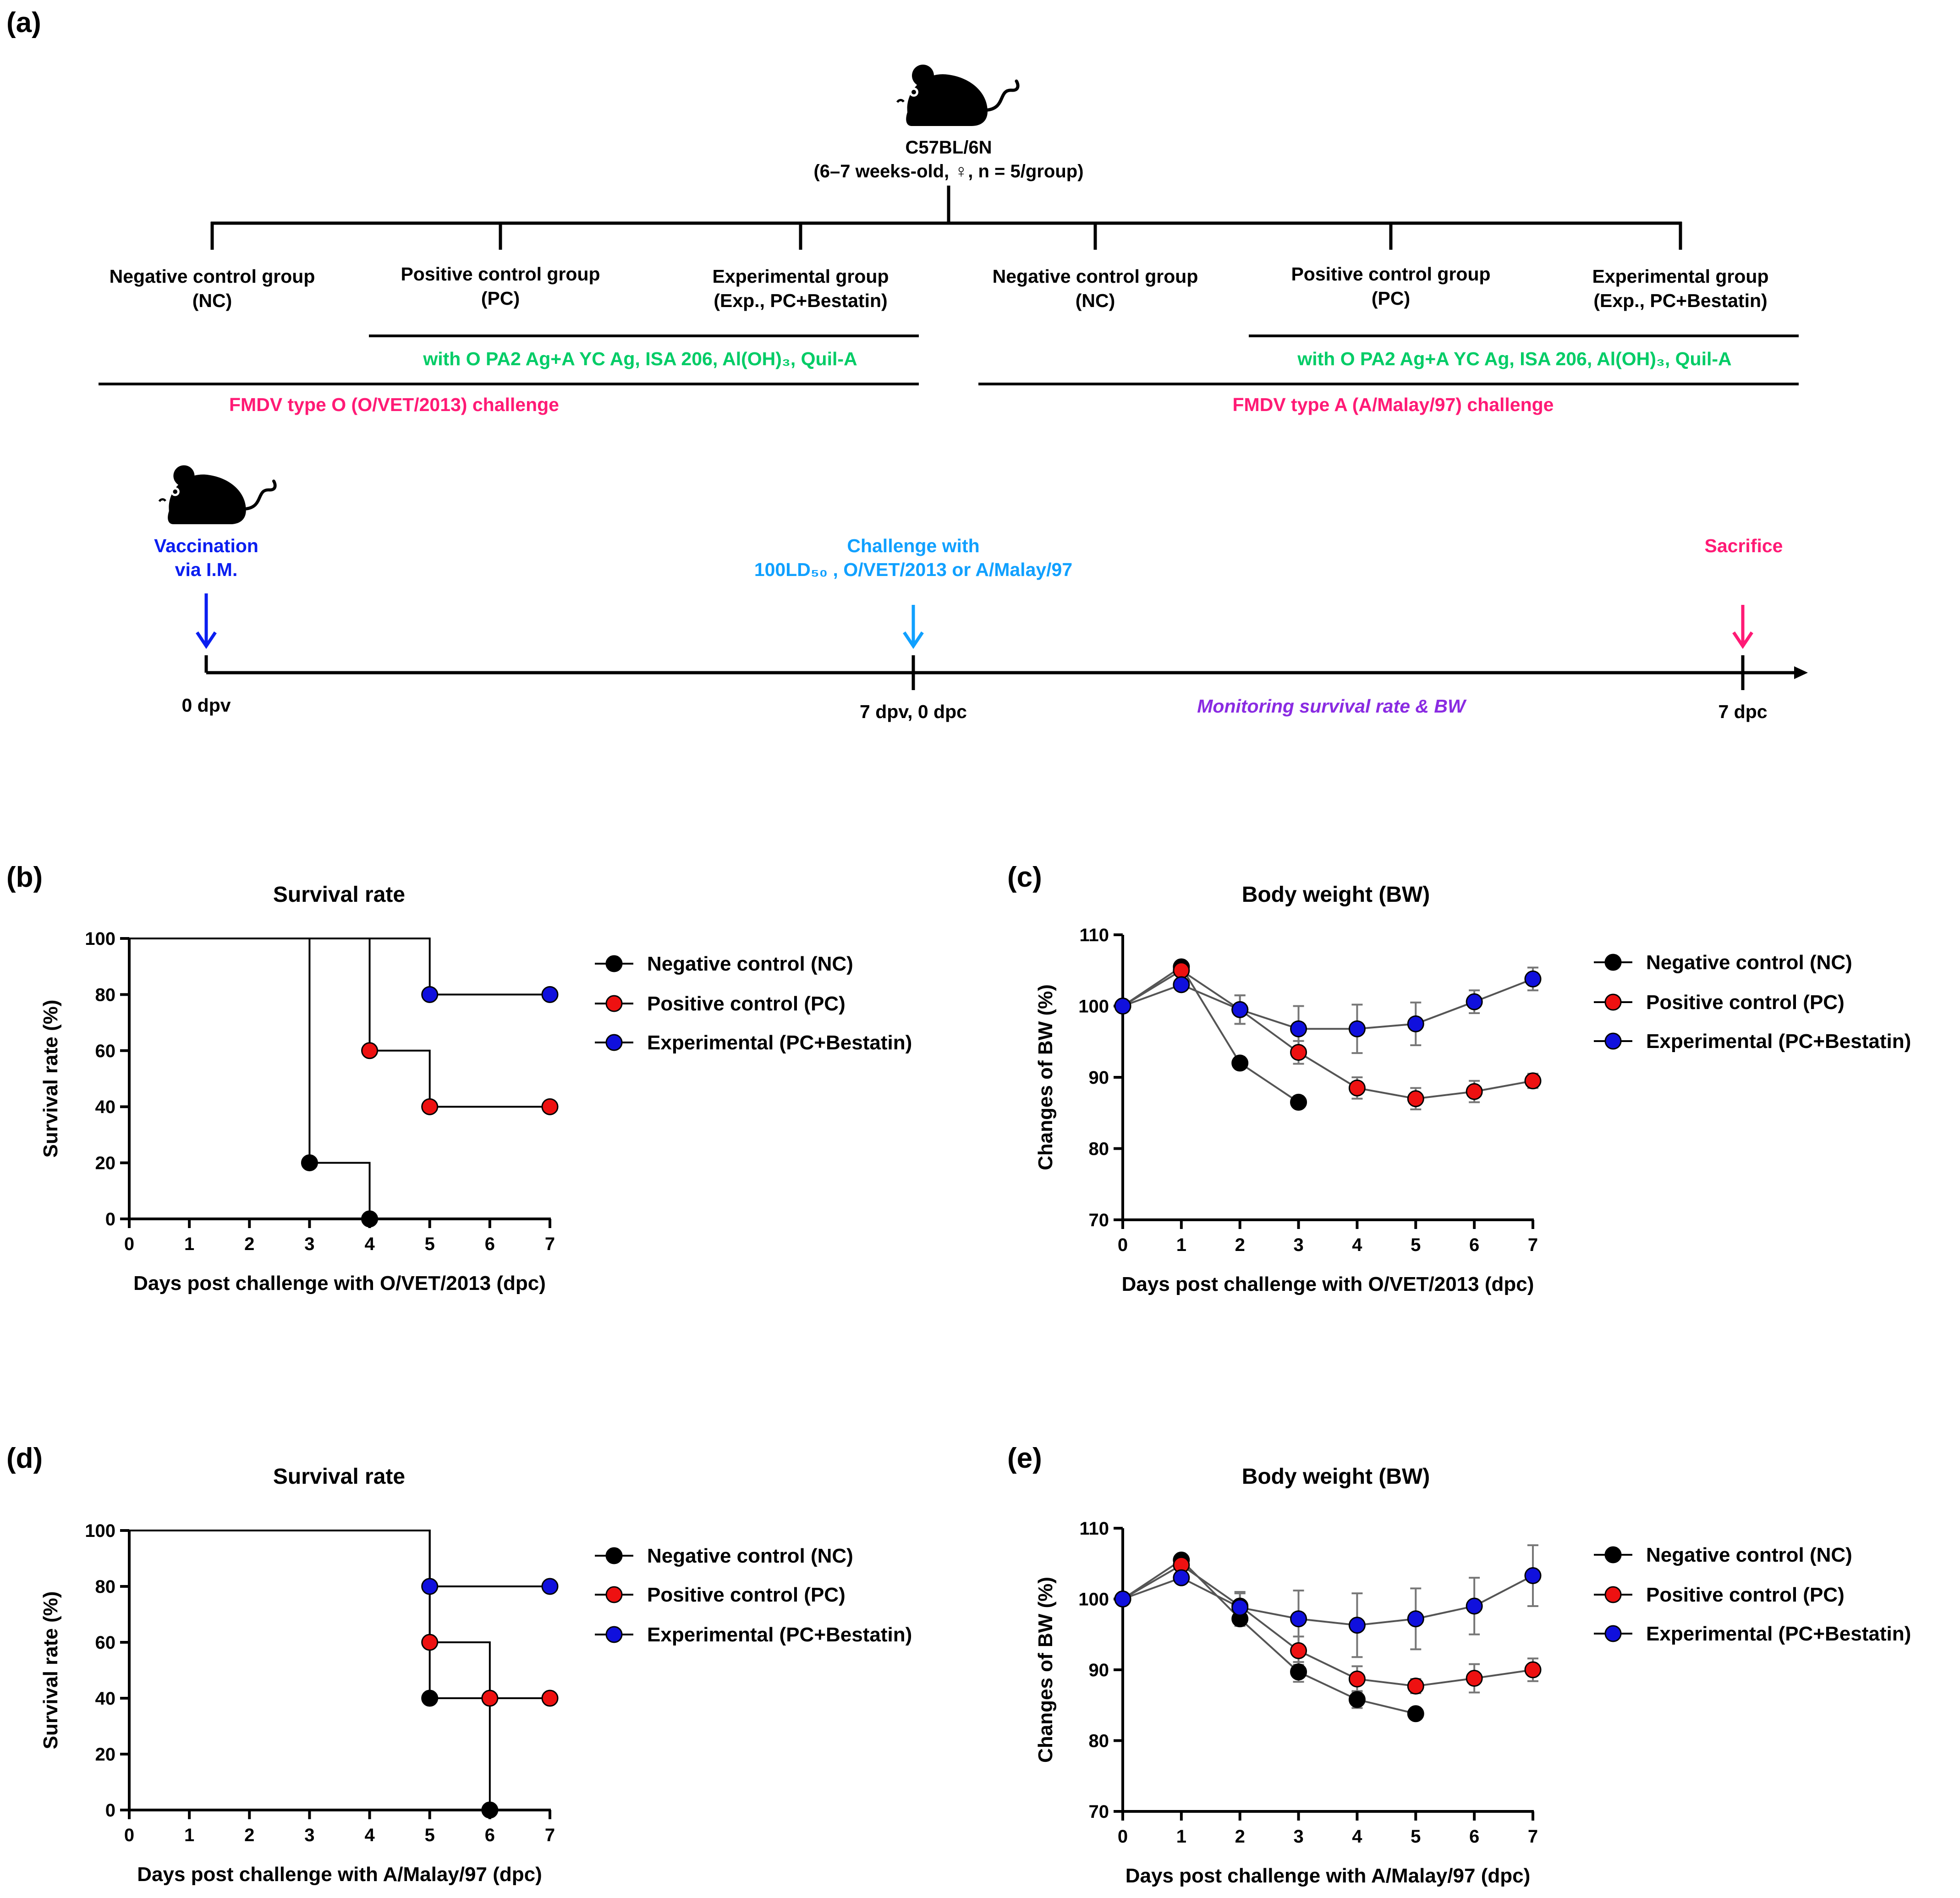  What do you see at coordinates (1391, 299) in the screenshot?
I see `group-abbr: (PC)` at bounding box center [1391, 299].